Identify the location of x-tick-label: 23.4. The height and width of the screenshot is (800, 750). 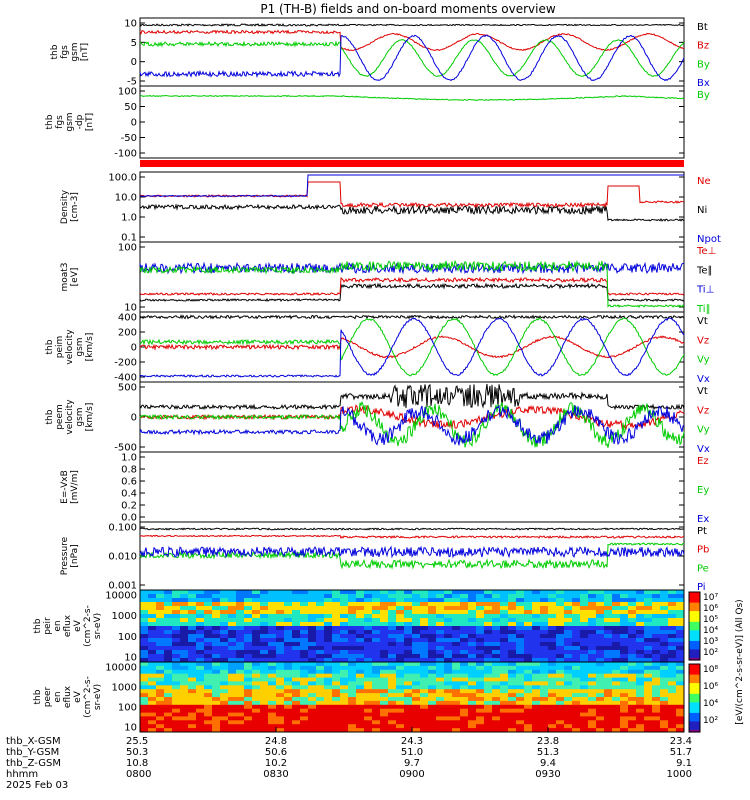
(681, 741).